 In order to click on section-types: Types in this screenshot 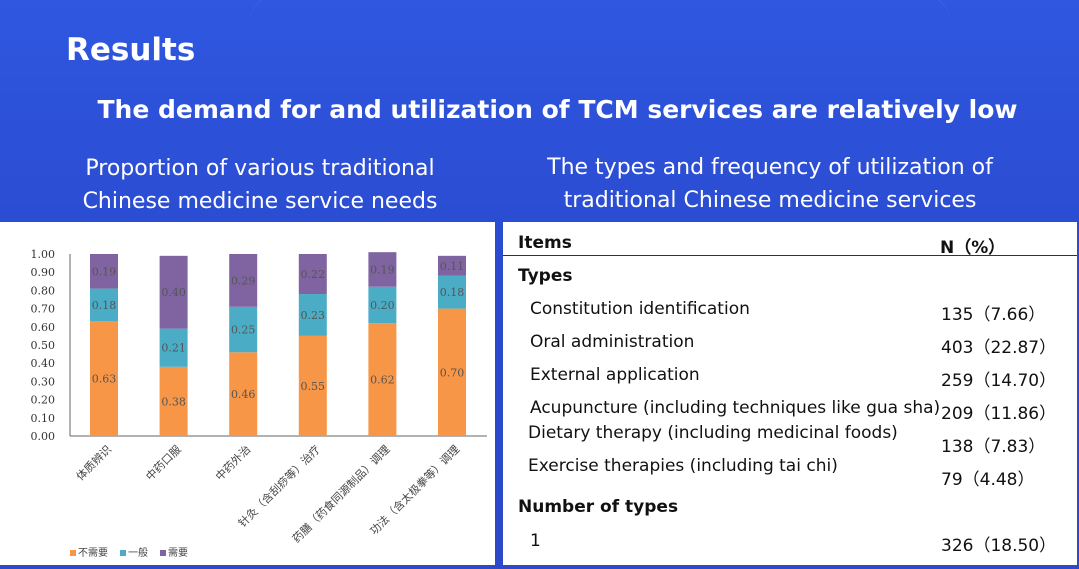, I will do `click(545, 276)`.